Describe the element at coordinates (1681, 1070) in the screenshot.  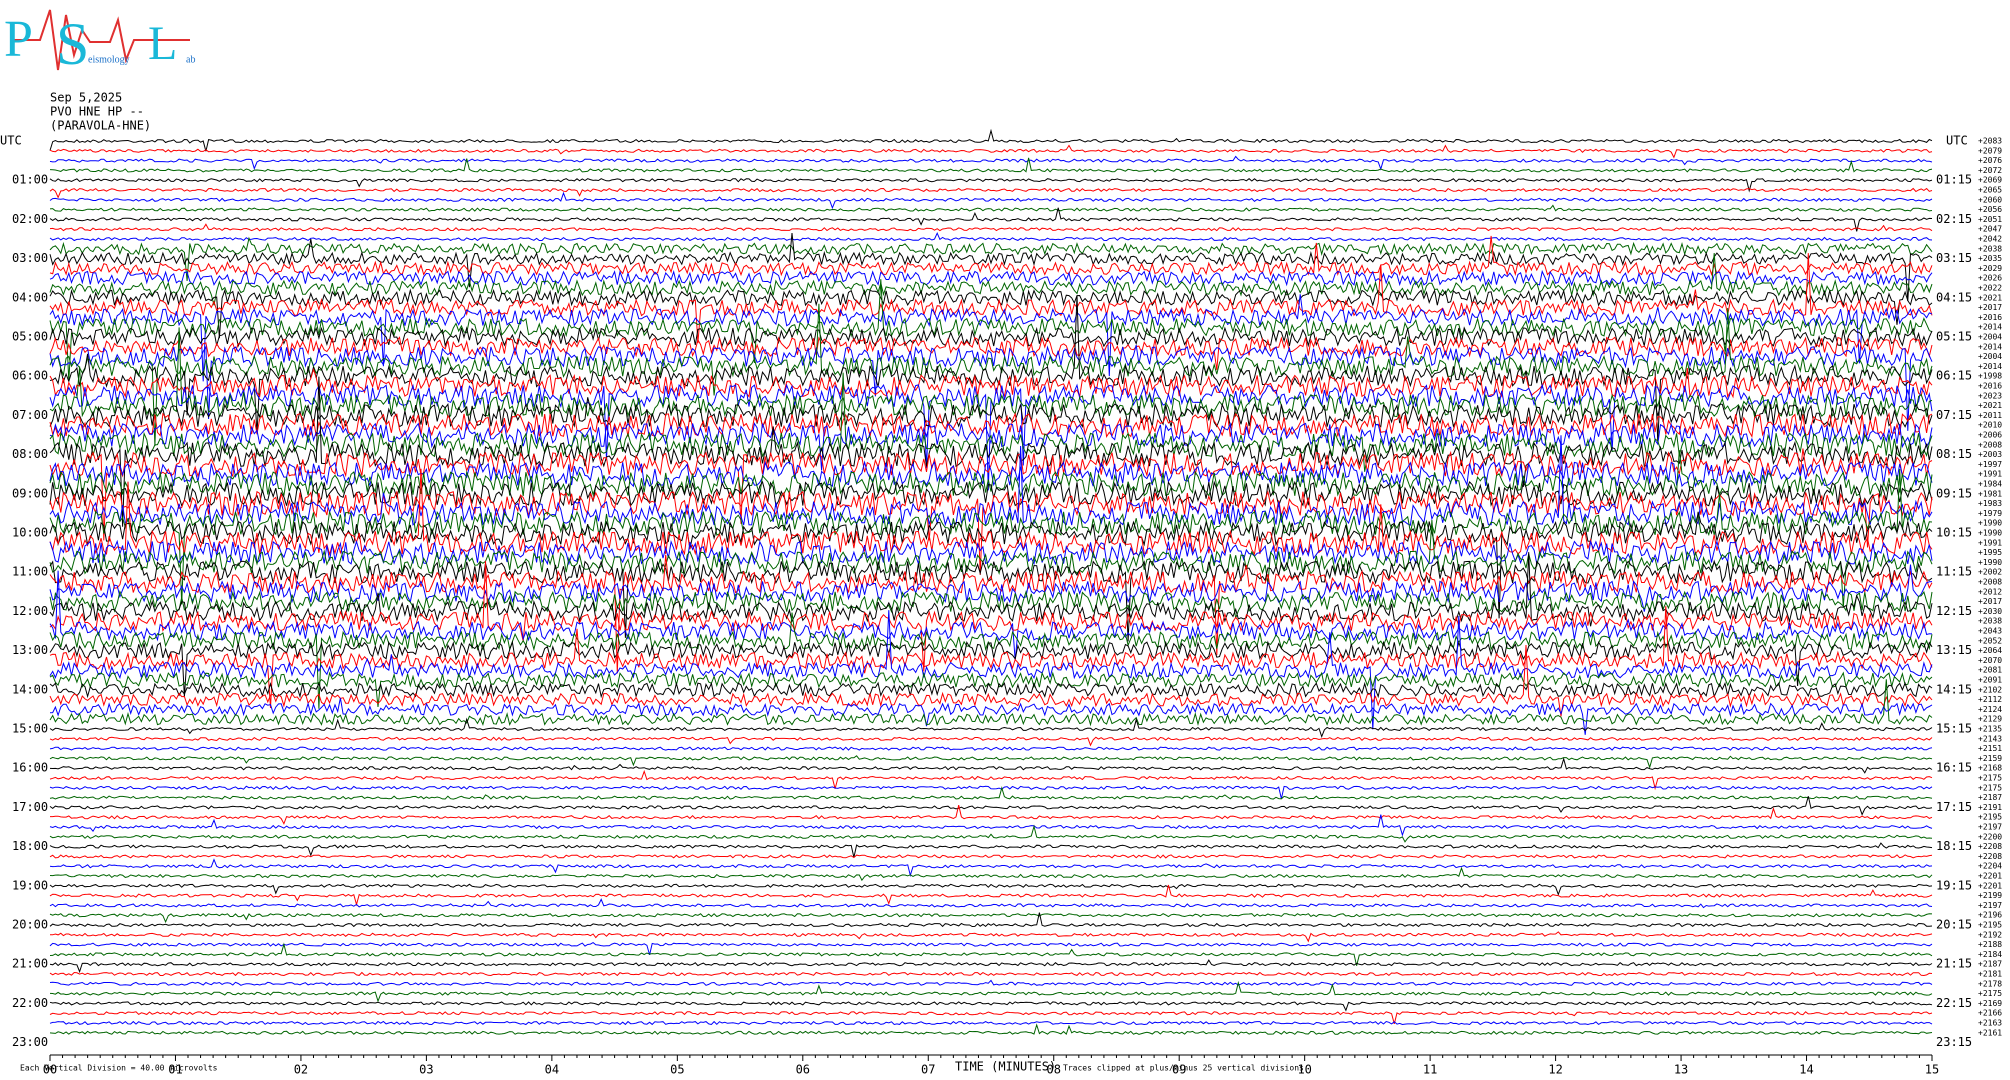
I see `x-tick-label: 13` at that location.